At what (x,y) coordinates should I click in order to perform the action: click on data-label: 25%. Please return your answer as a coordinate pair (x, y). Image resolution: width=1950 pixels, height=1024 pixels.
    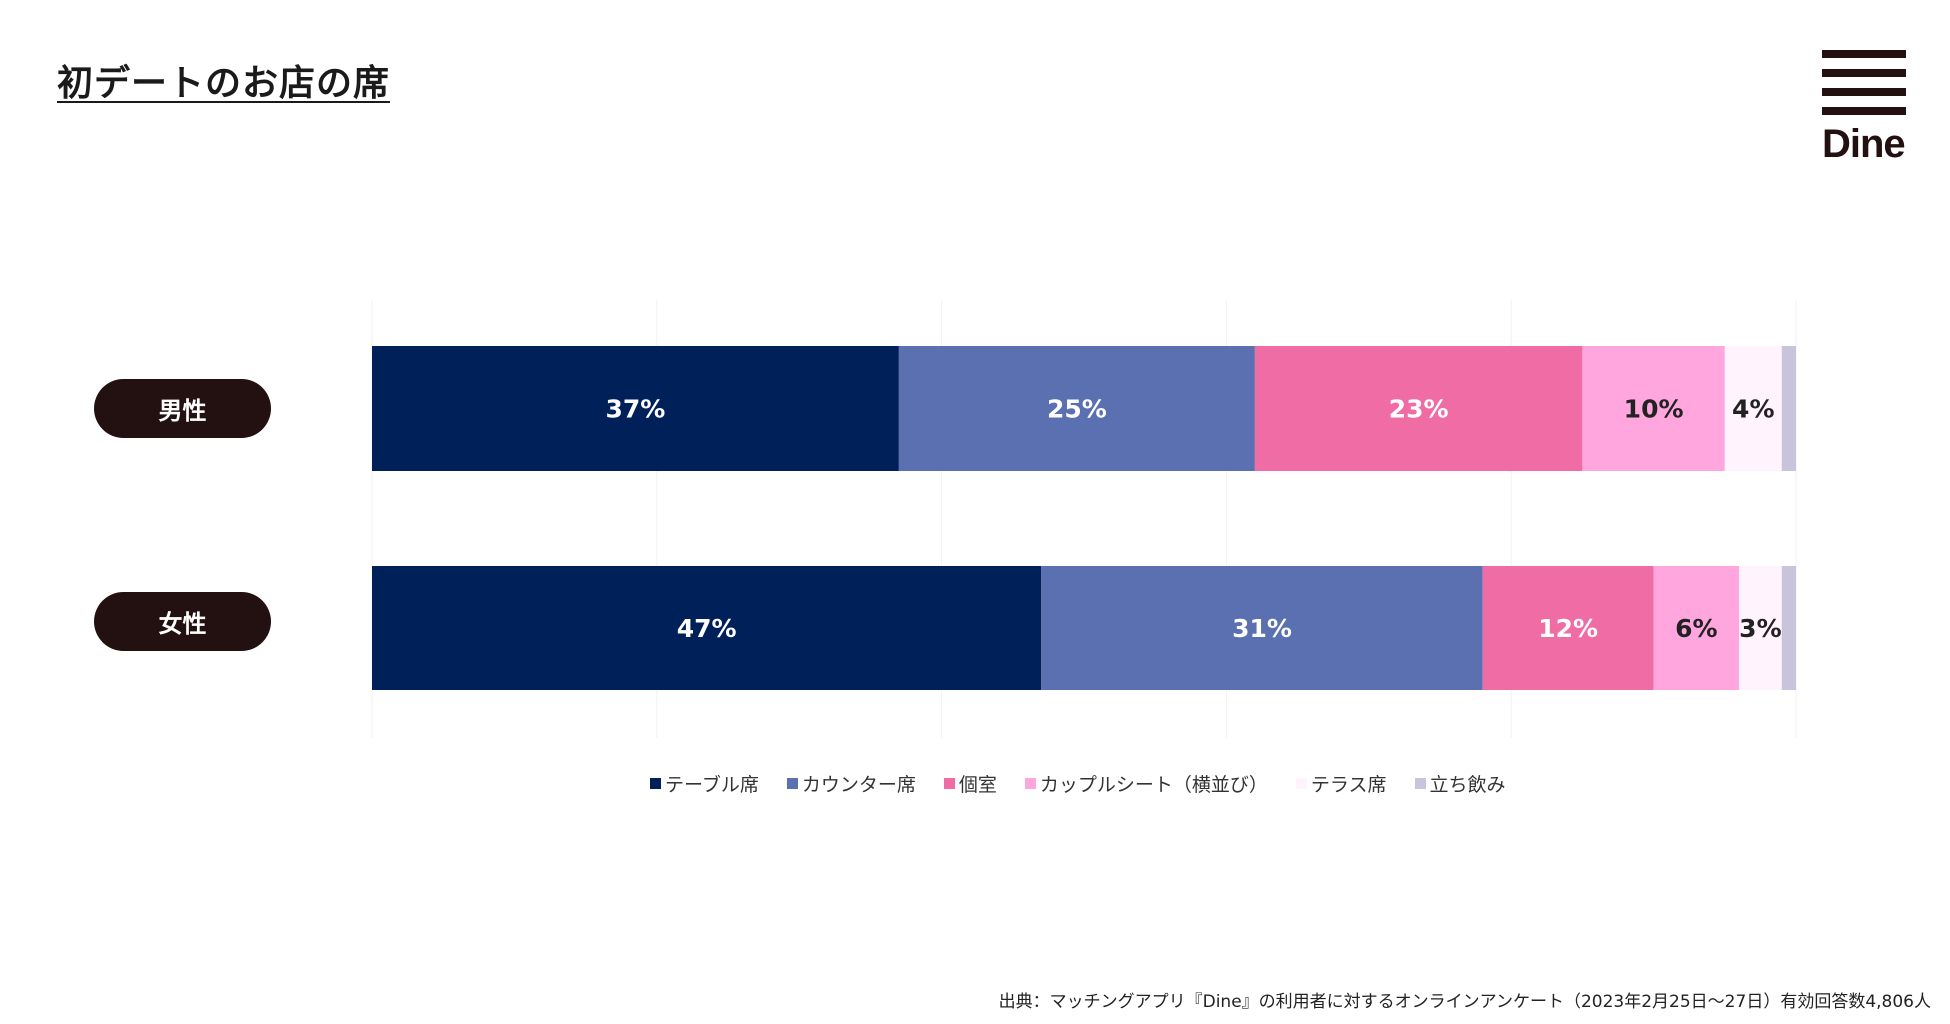
    Looking at the image, I should click on (1077, 409).